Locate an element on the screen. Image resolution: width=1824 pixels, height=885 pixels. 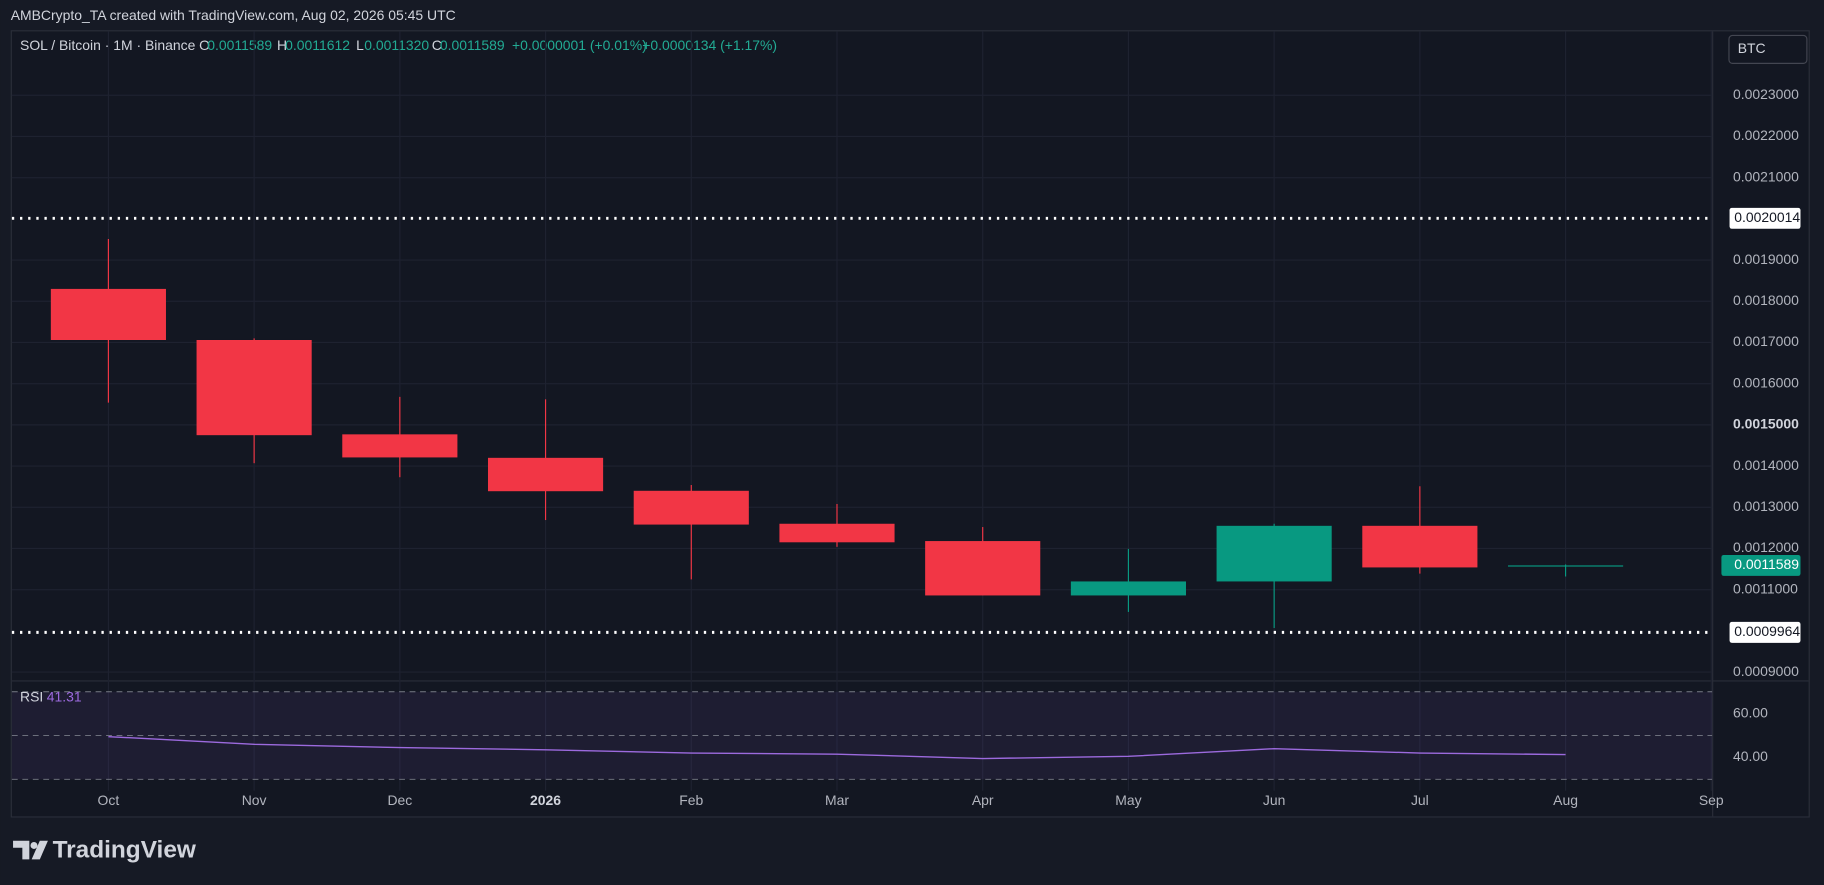
ohlc-label: O is located at coordinates (204, 45).